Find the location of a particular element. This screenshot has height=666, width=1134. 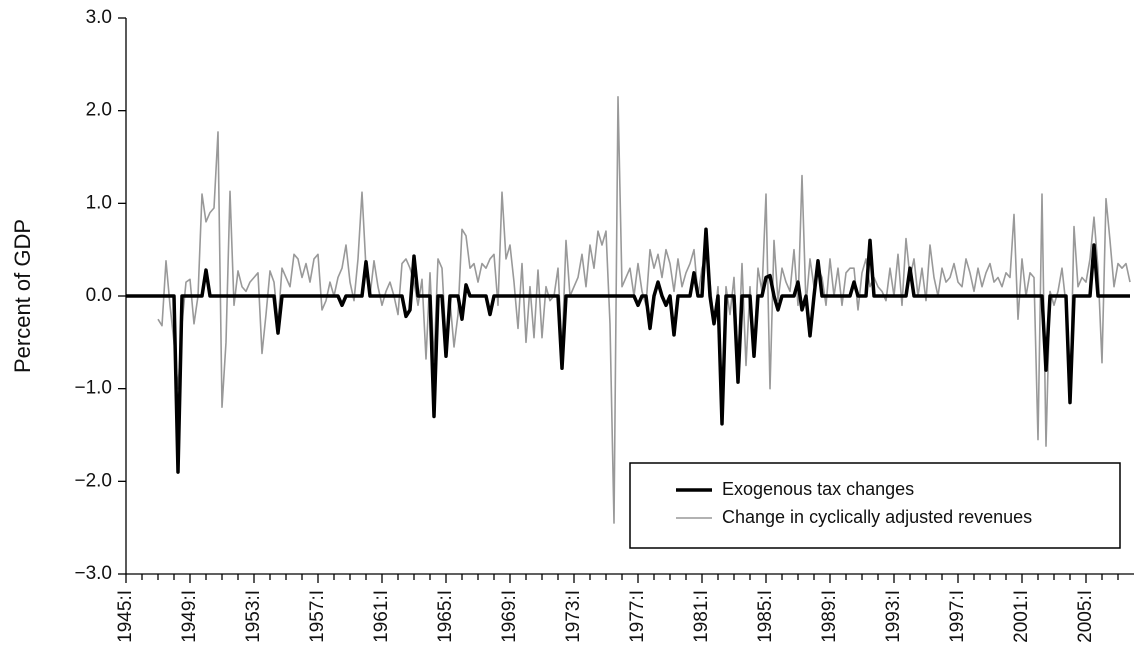

x-tick-label: 1981:I is located at coordinates (701, 616).